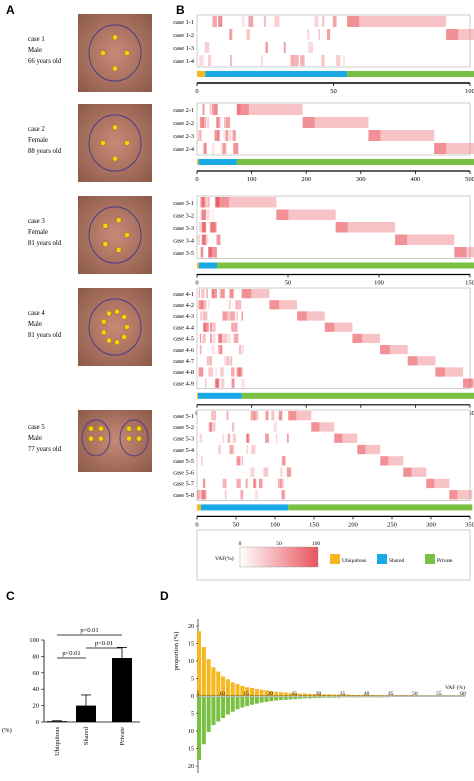 This screenshot has width=474, height=781. Describe the element at coordinates (37, 722) in the screenshot. I see `y-tick-label: 0` at that location.